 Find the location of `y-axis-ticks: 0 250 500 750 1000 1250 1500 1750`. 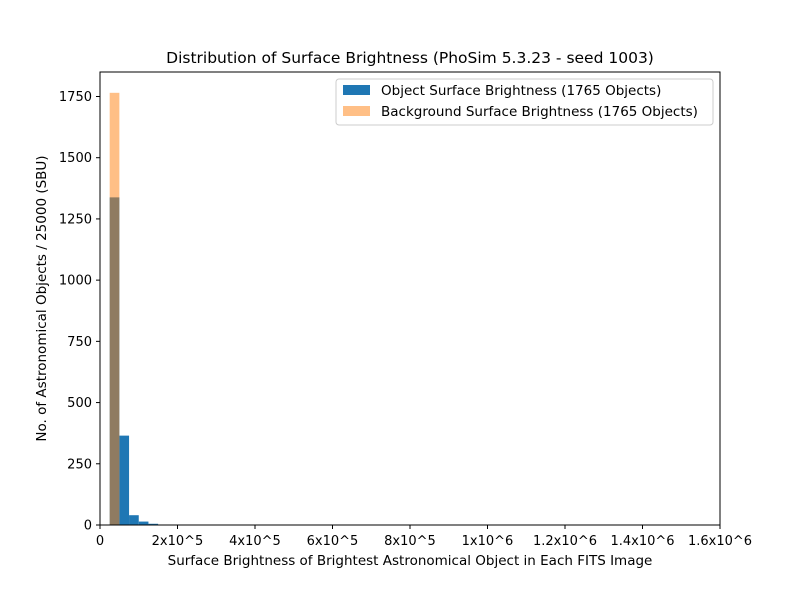

y-axis-ticks: 0 250 500 750 1000 1250 1500 1750 is located at coordinates (79, 312).